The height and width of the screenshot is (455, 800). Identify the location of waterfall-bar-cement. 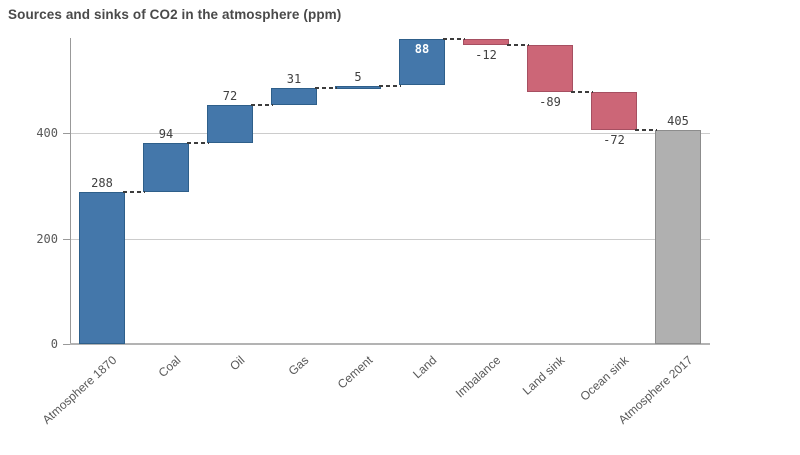
(358, 87).